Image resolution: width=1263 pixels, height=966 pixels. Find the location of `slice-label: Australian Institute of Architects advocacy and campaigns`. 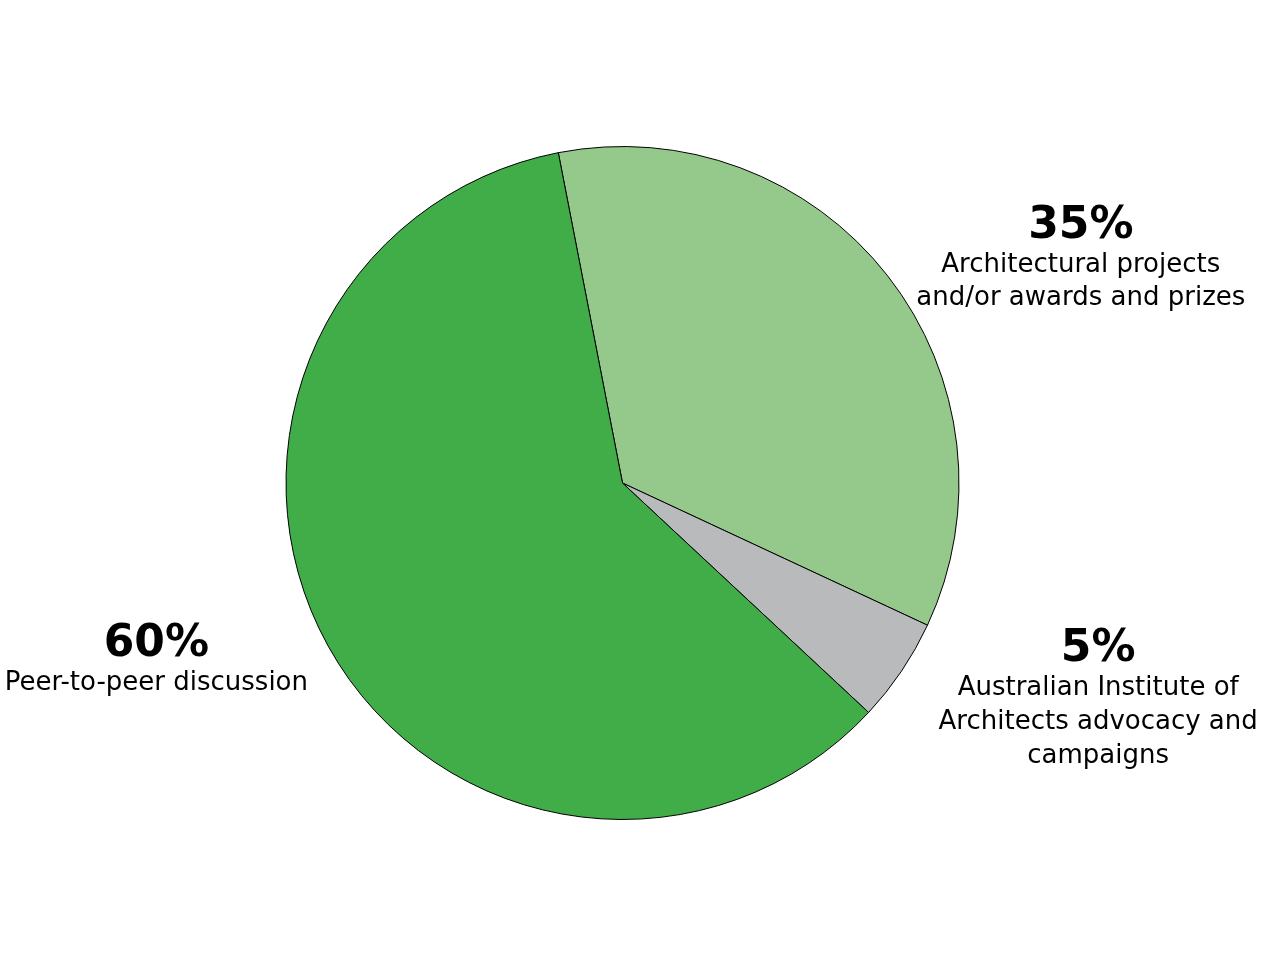

slice-label: Australian Institute of Architects advocacy and campaigns is located at coordinates (1098, 719).